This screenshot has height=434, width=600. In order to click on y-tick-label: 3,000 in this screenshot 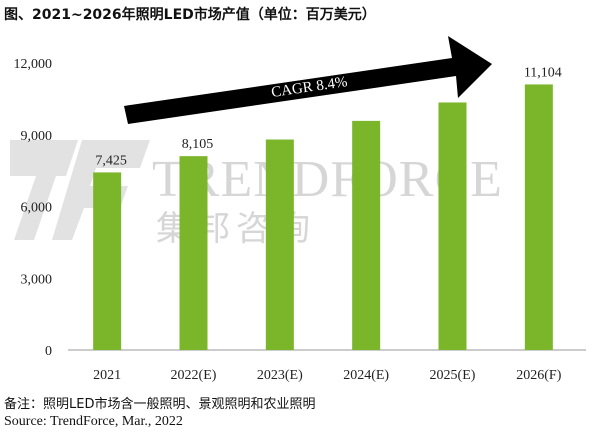, I will do `click(37, 279)`.